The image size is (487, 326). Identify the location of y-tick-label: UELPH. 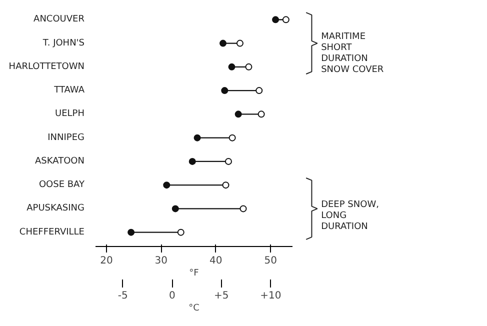
(69, 114).